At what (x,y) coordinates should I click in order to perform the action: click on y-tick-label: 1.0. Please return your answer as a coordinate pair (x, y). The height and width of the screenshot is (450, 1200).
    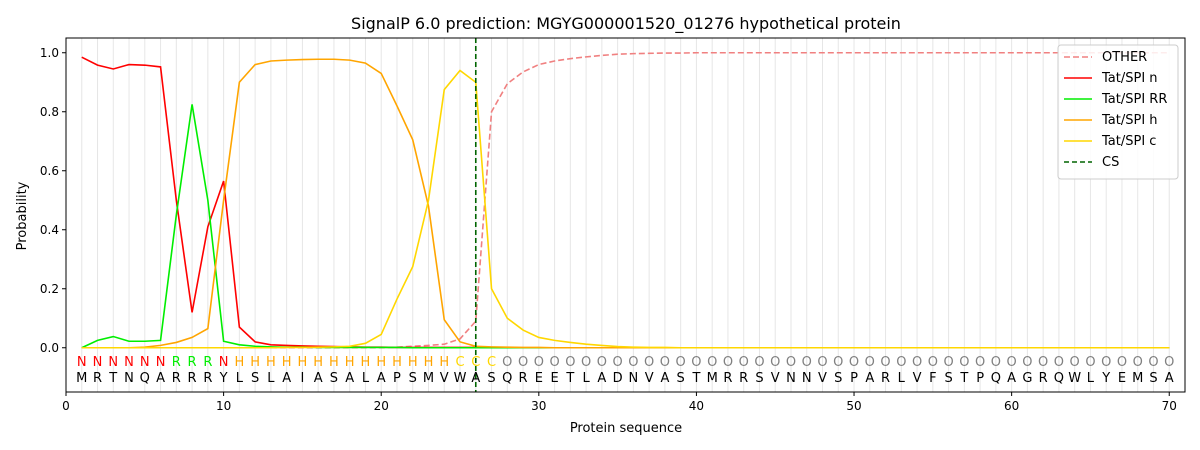
    Looking at the image, I should click on (49, 53).